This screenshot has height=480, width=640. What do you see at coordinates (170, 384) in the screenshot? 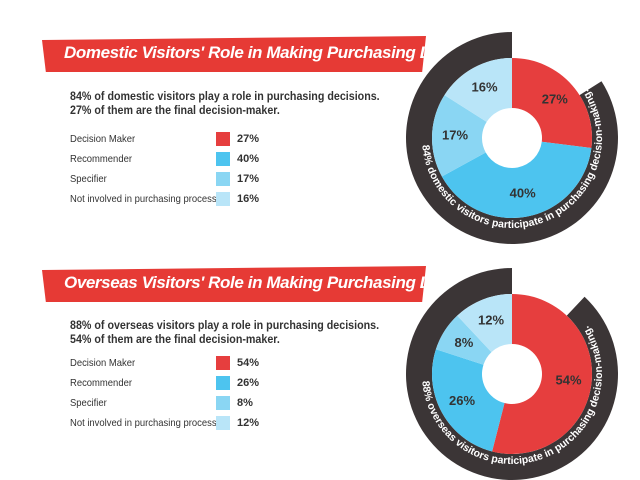
I see `overseas-legend-row-recommender: Recommender 26%` at bounding box center [170, 384].